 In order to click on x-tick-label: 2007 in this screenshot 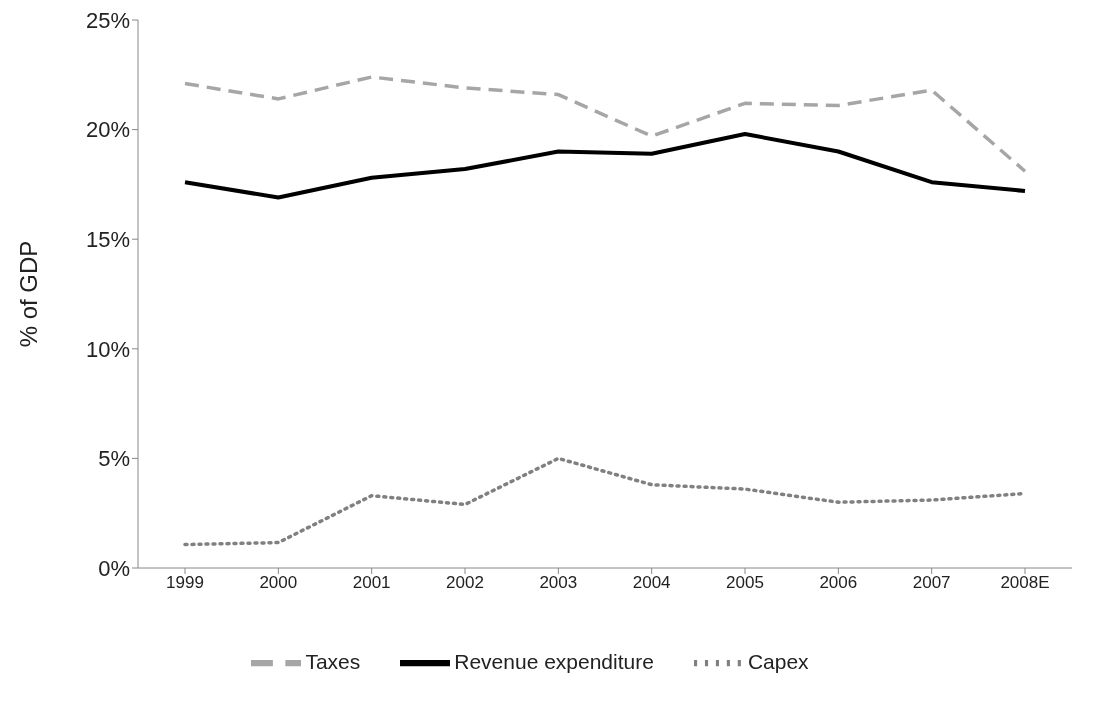, I will do `click(931, 583)`.